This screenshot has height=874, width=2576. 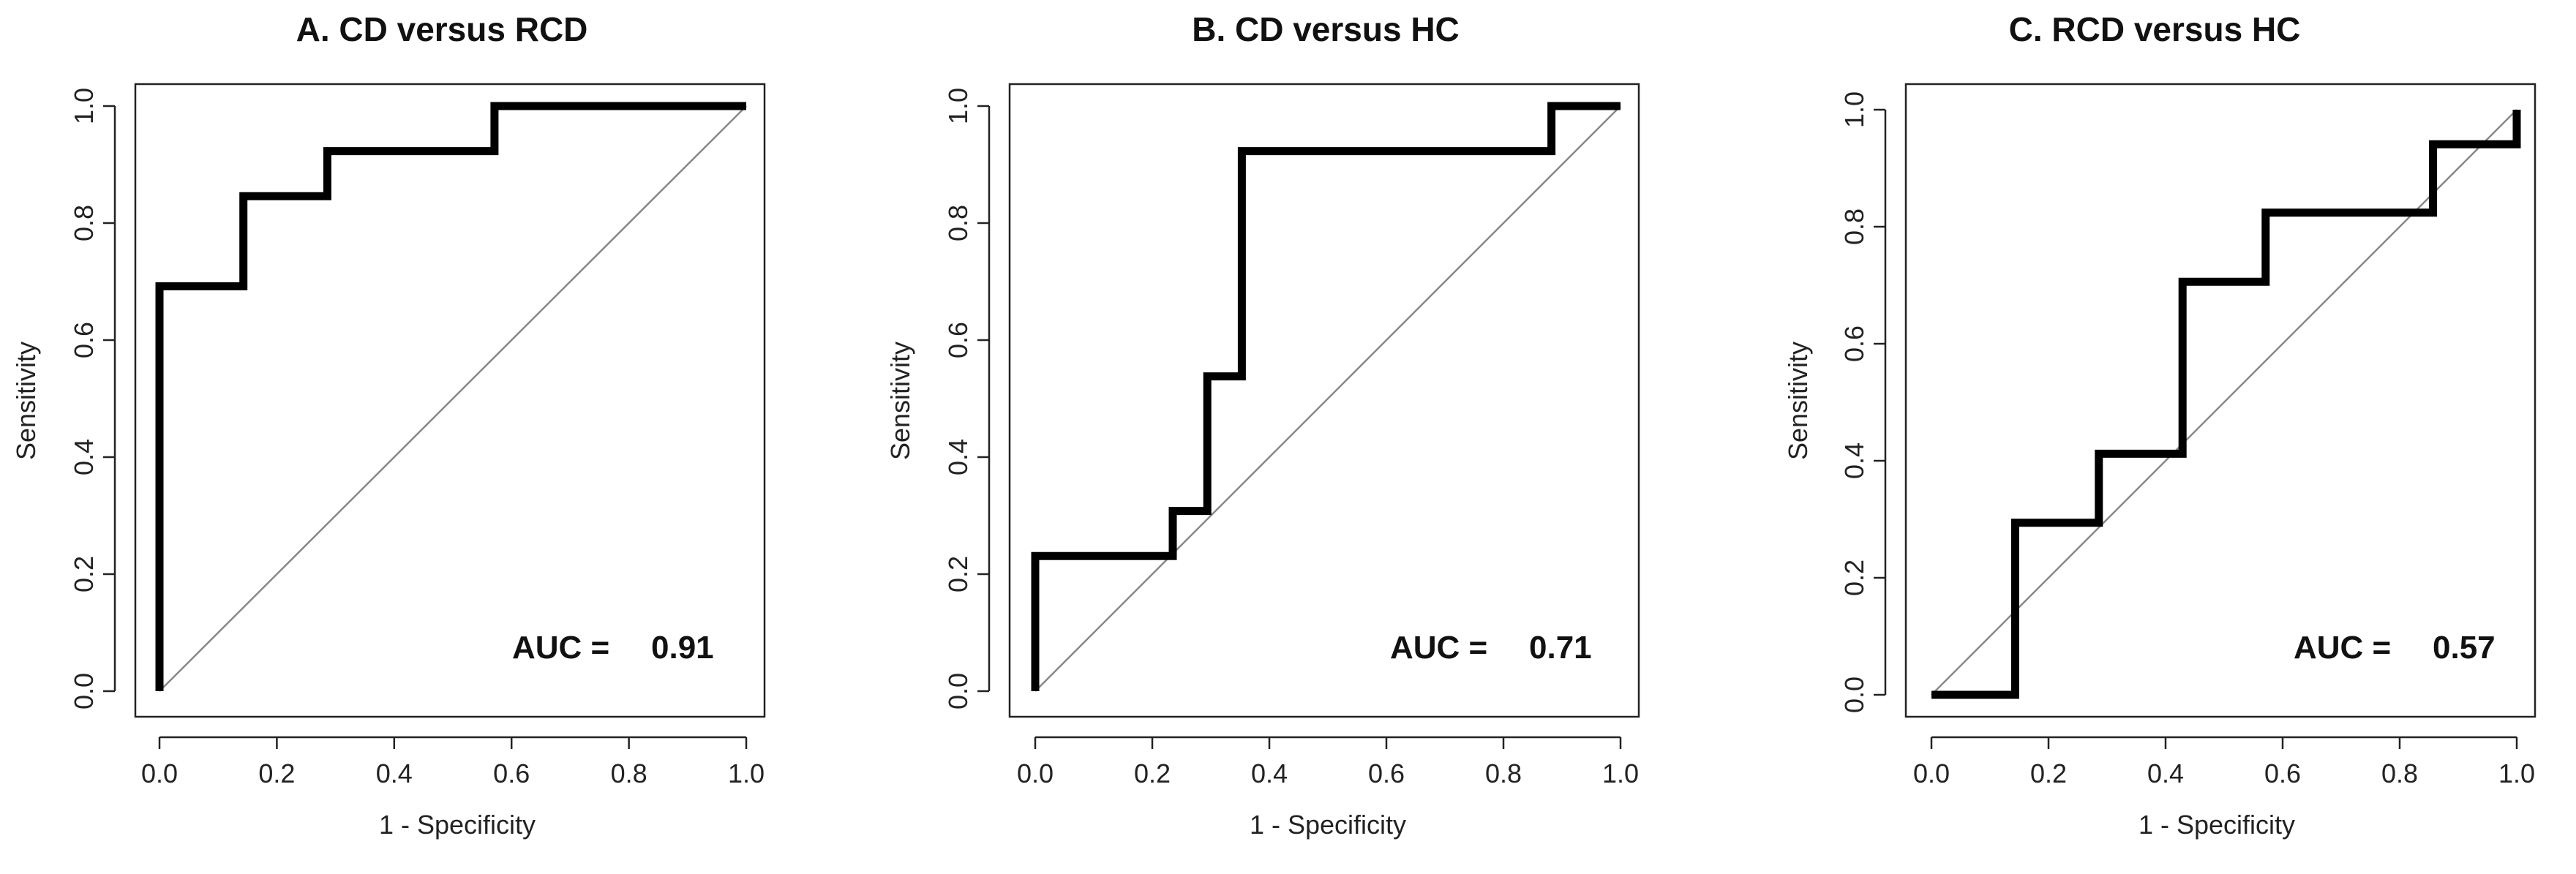 What do you see at coordinates (682, 648) in the screenshot?
I see `auc-value: 0.91` at bounding box center [682, 648].